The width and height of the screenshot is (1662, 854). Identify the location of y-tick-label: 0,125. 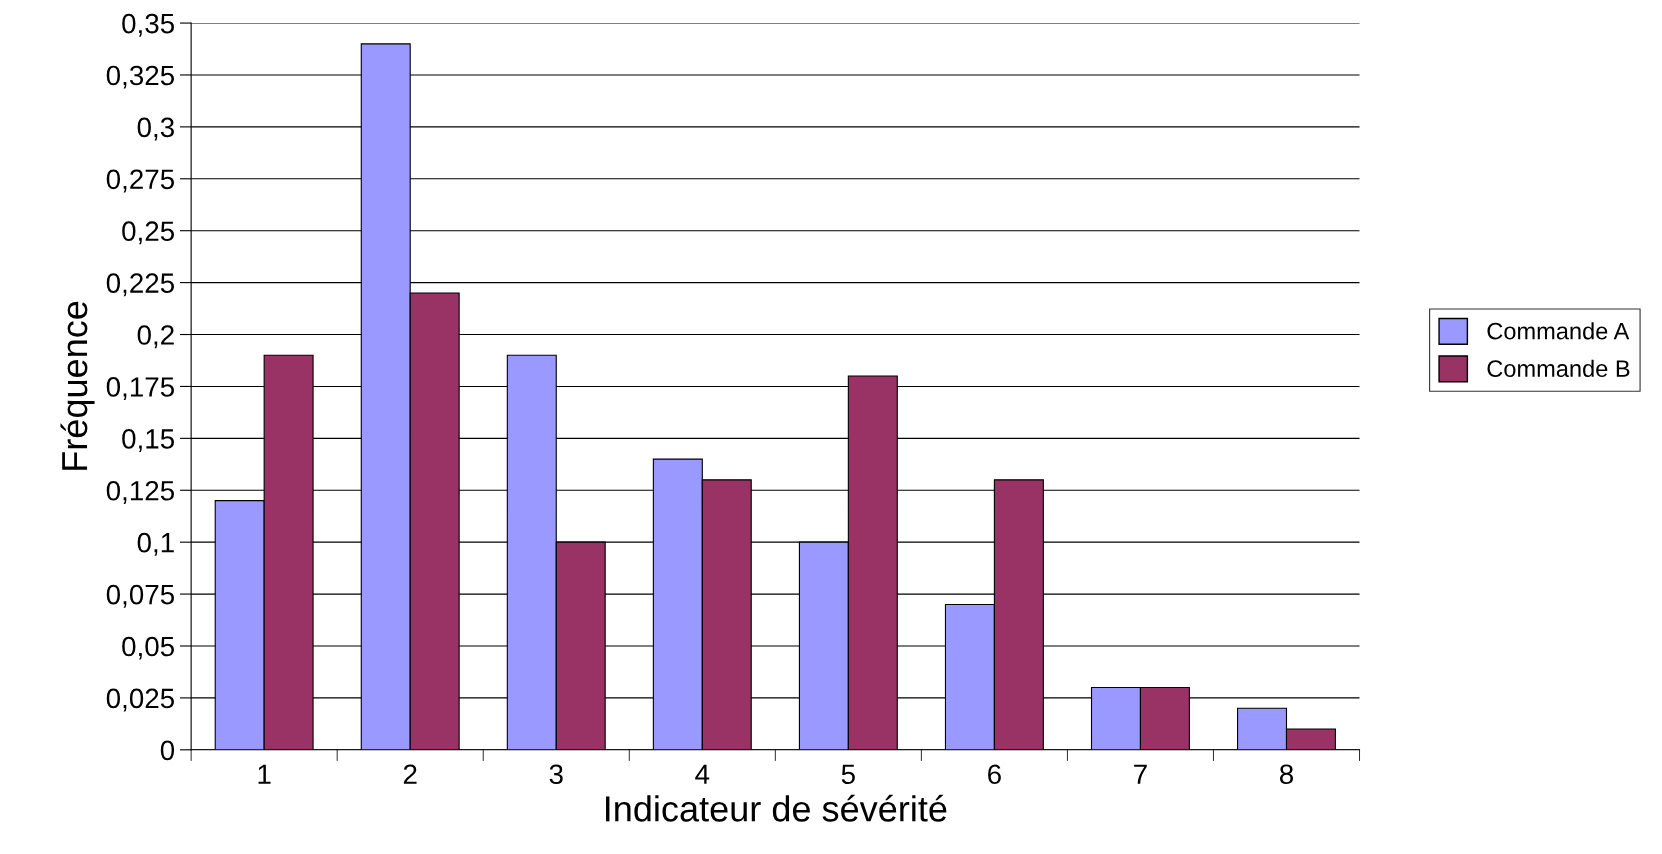
(140, 492).